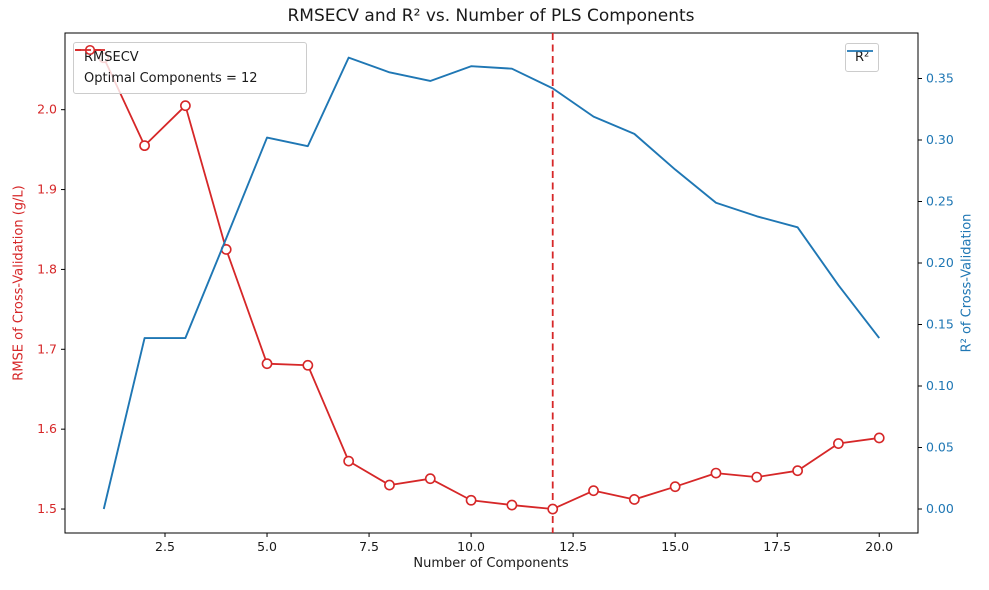 Image resolution: width=989 pixels, height=590 pixels. I want to click on legend-item-r2: R², so click(860, 57).